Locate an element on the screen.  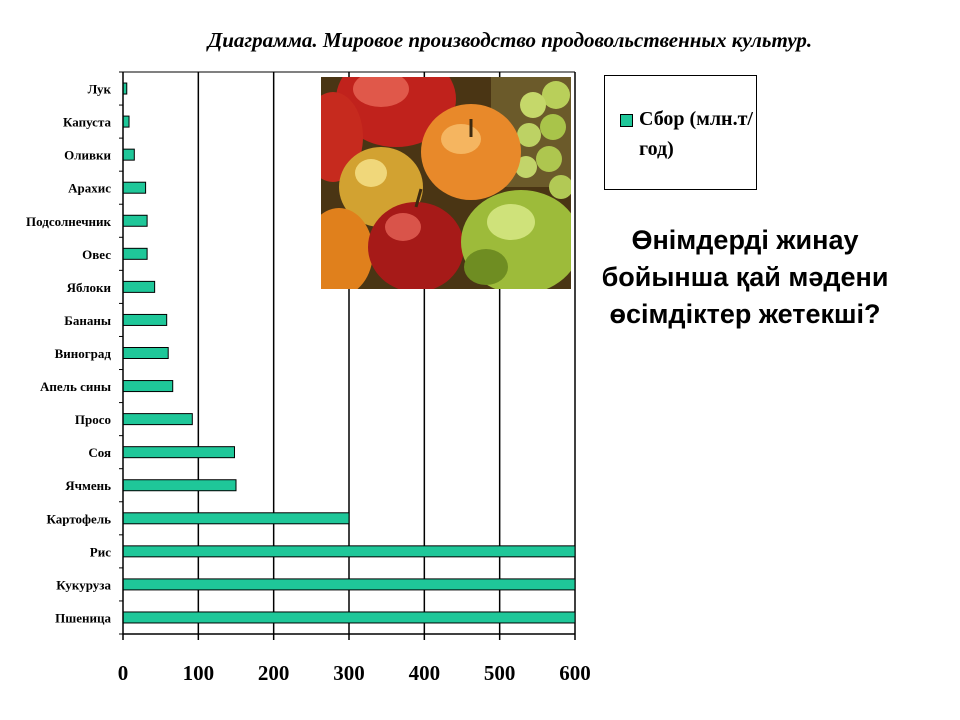
legend-label: Сбор (млн.т/год) is located at coordinates (696, 134).